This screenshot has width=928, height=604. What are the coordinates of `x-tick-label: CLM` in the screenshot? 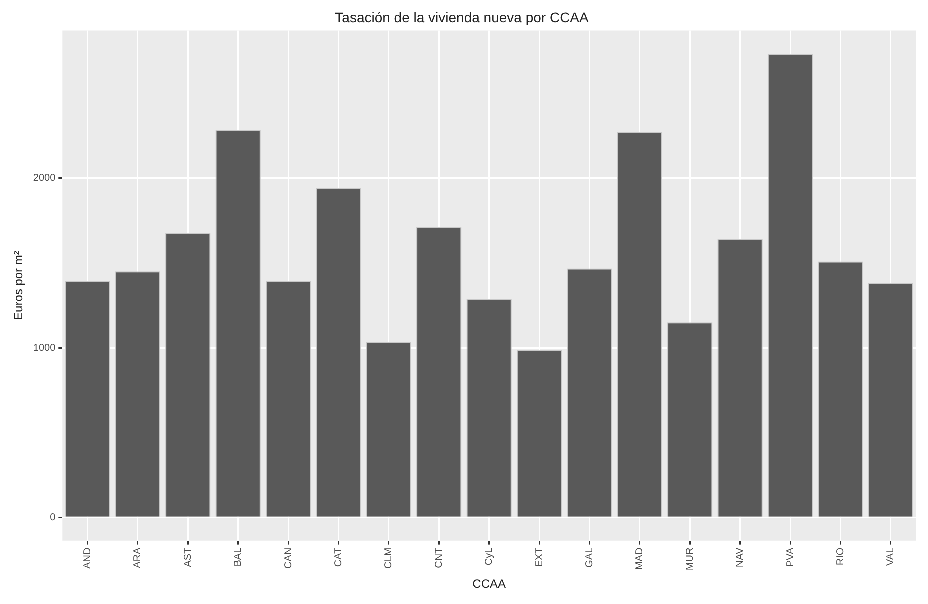 It's located at (389, 558).